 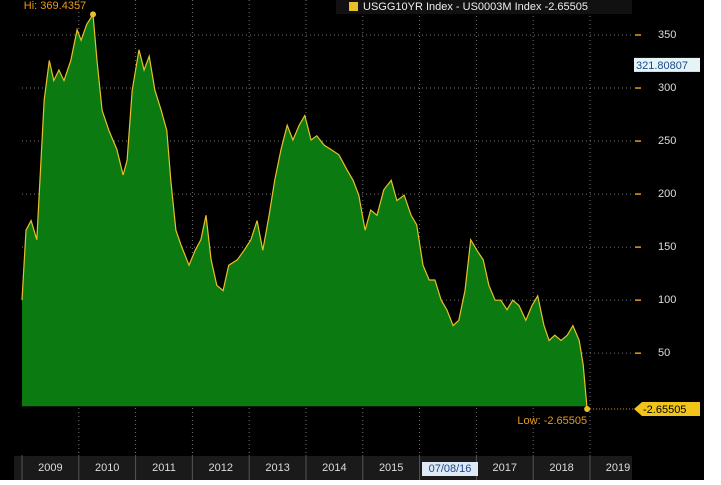 I want to click on x-tick-label: 2015, so click(x=391, y=468).